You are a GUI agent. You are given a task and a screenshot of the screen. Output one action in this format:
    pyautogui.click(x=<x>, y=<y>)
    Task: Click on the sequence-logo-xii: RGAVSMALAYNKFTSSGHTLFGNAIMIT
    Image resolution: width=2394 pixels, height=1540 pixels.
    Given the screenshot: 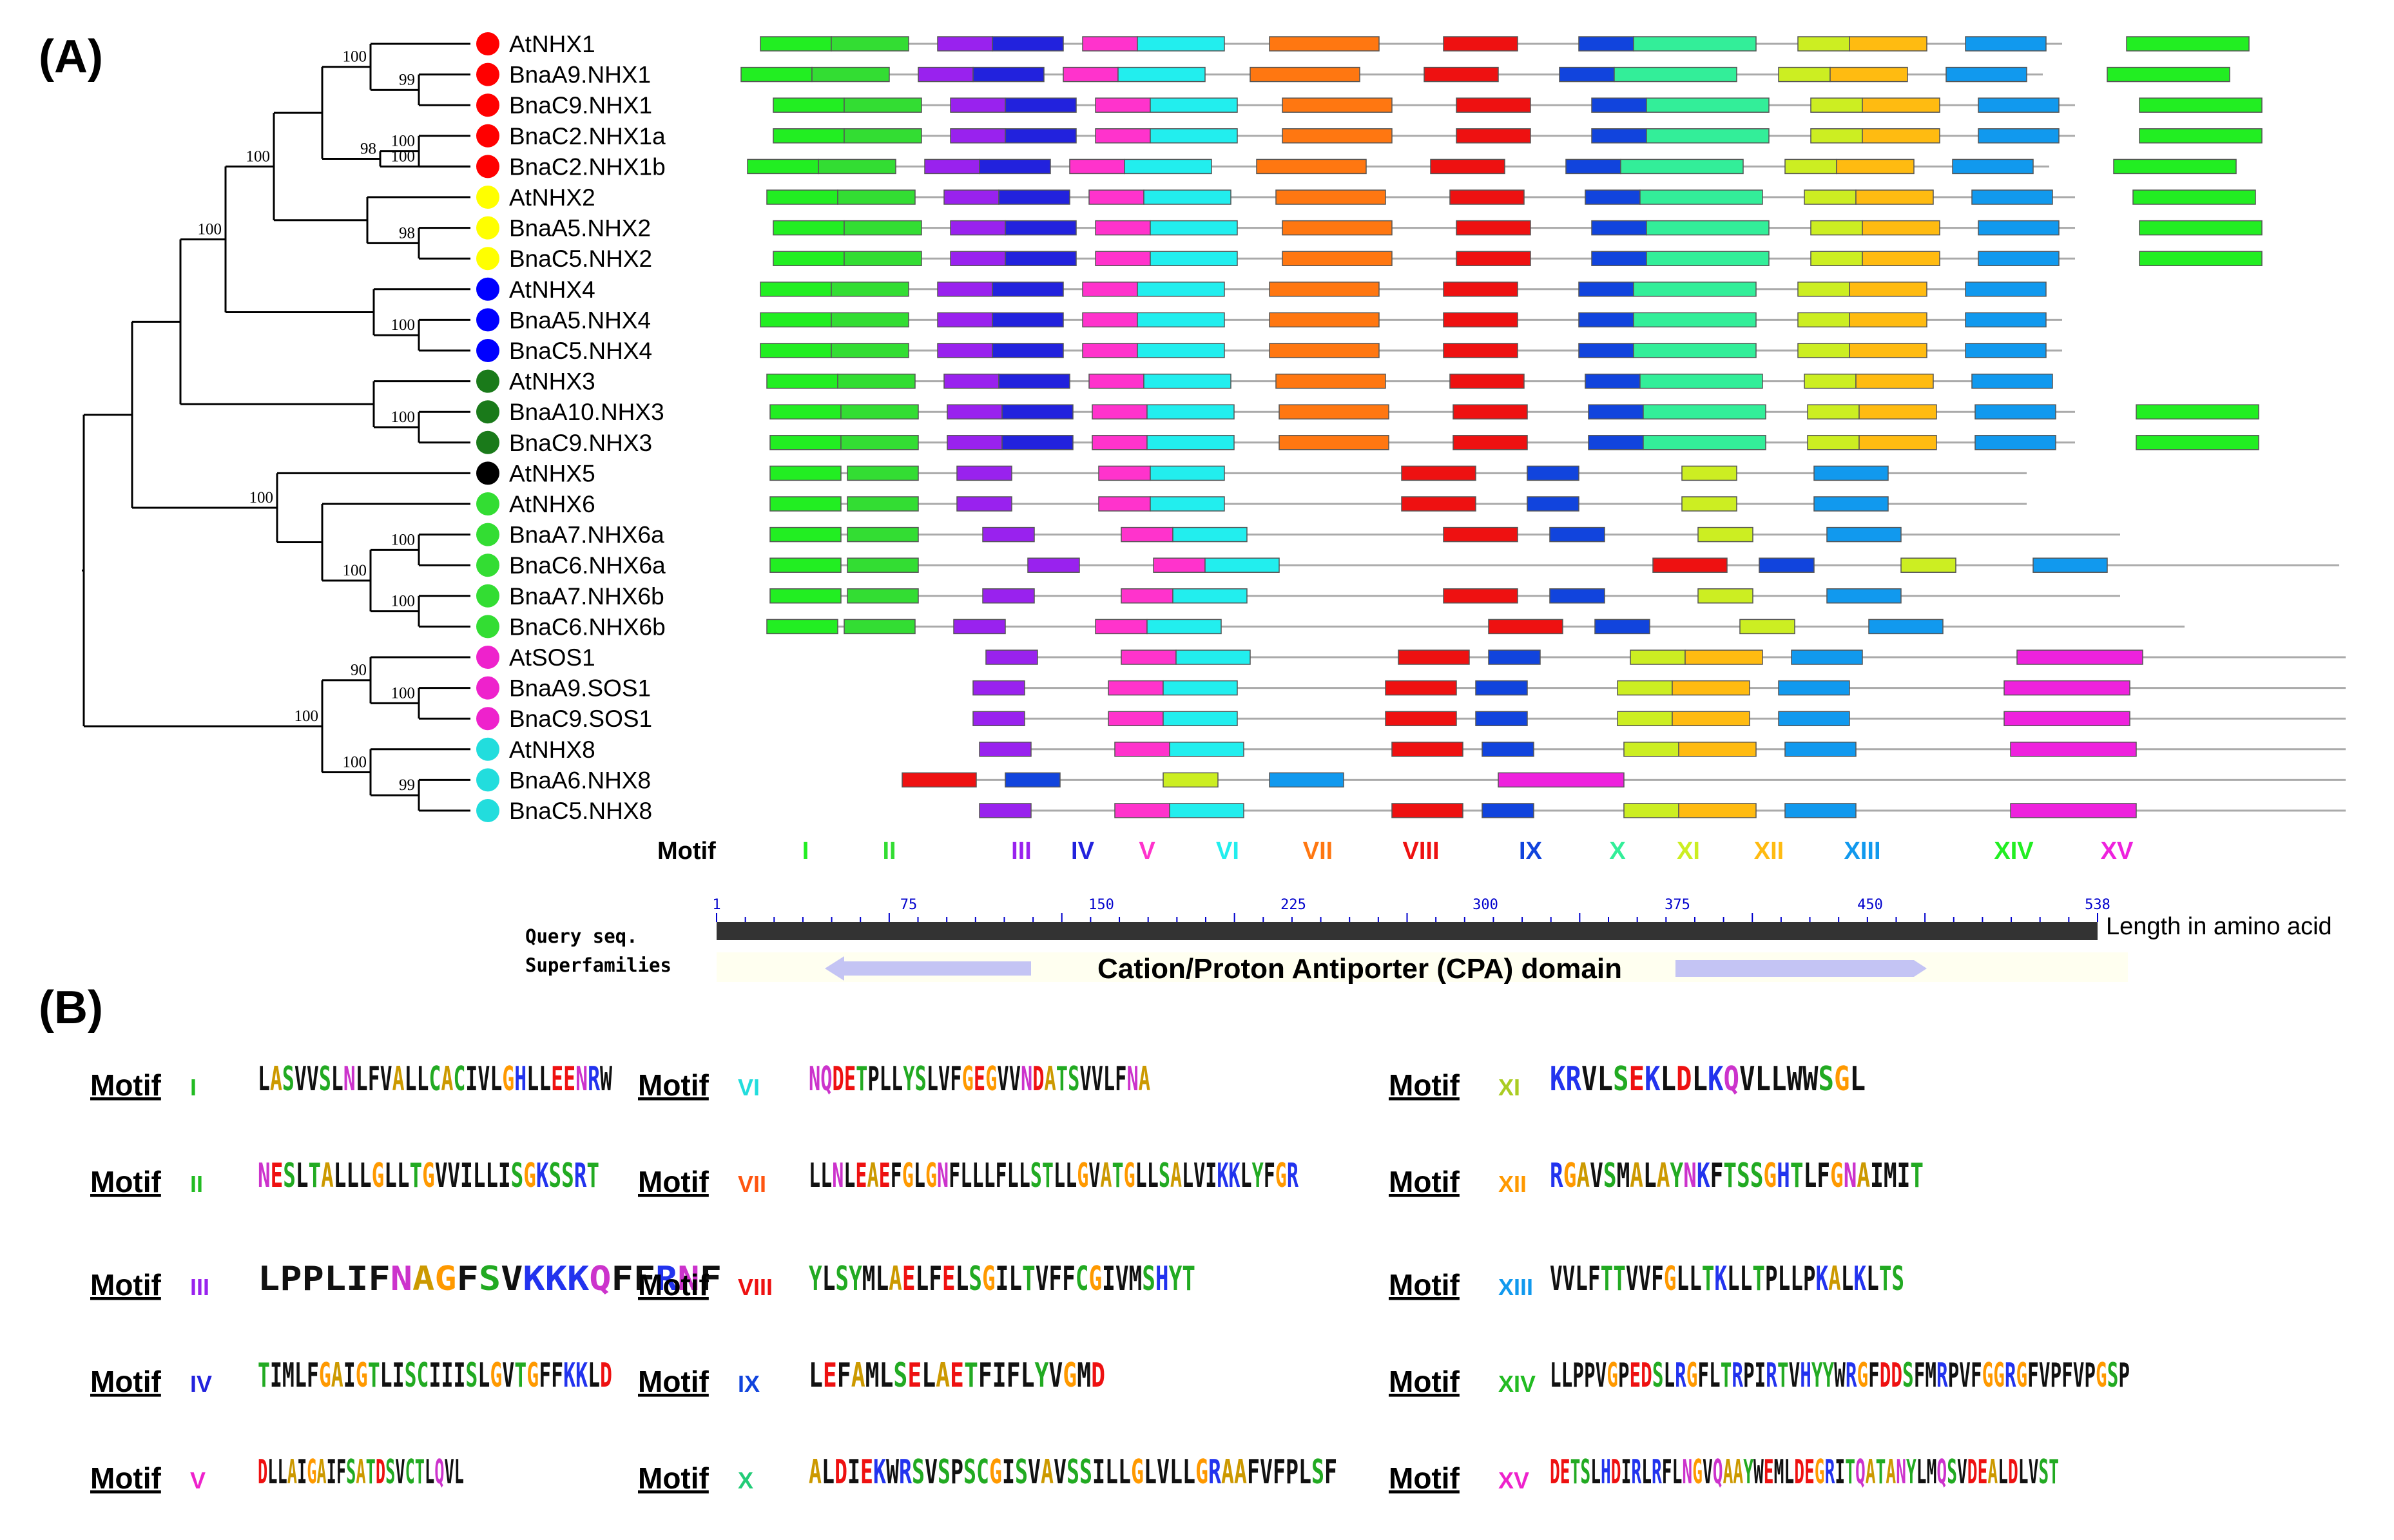 What is the action you would take?
    pyautogui.click(x=1737, y=1176)
    